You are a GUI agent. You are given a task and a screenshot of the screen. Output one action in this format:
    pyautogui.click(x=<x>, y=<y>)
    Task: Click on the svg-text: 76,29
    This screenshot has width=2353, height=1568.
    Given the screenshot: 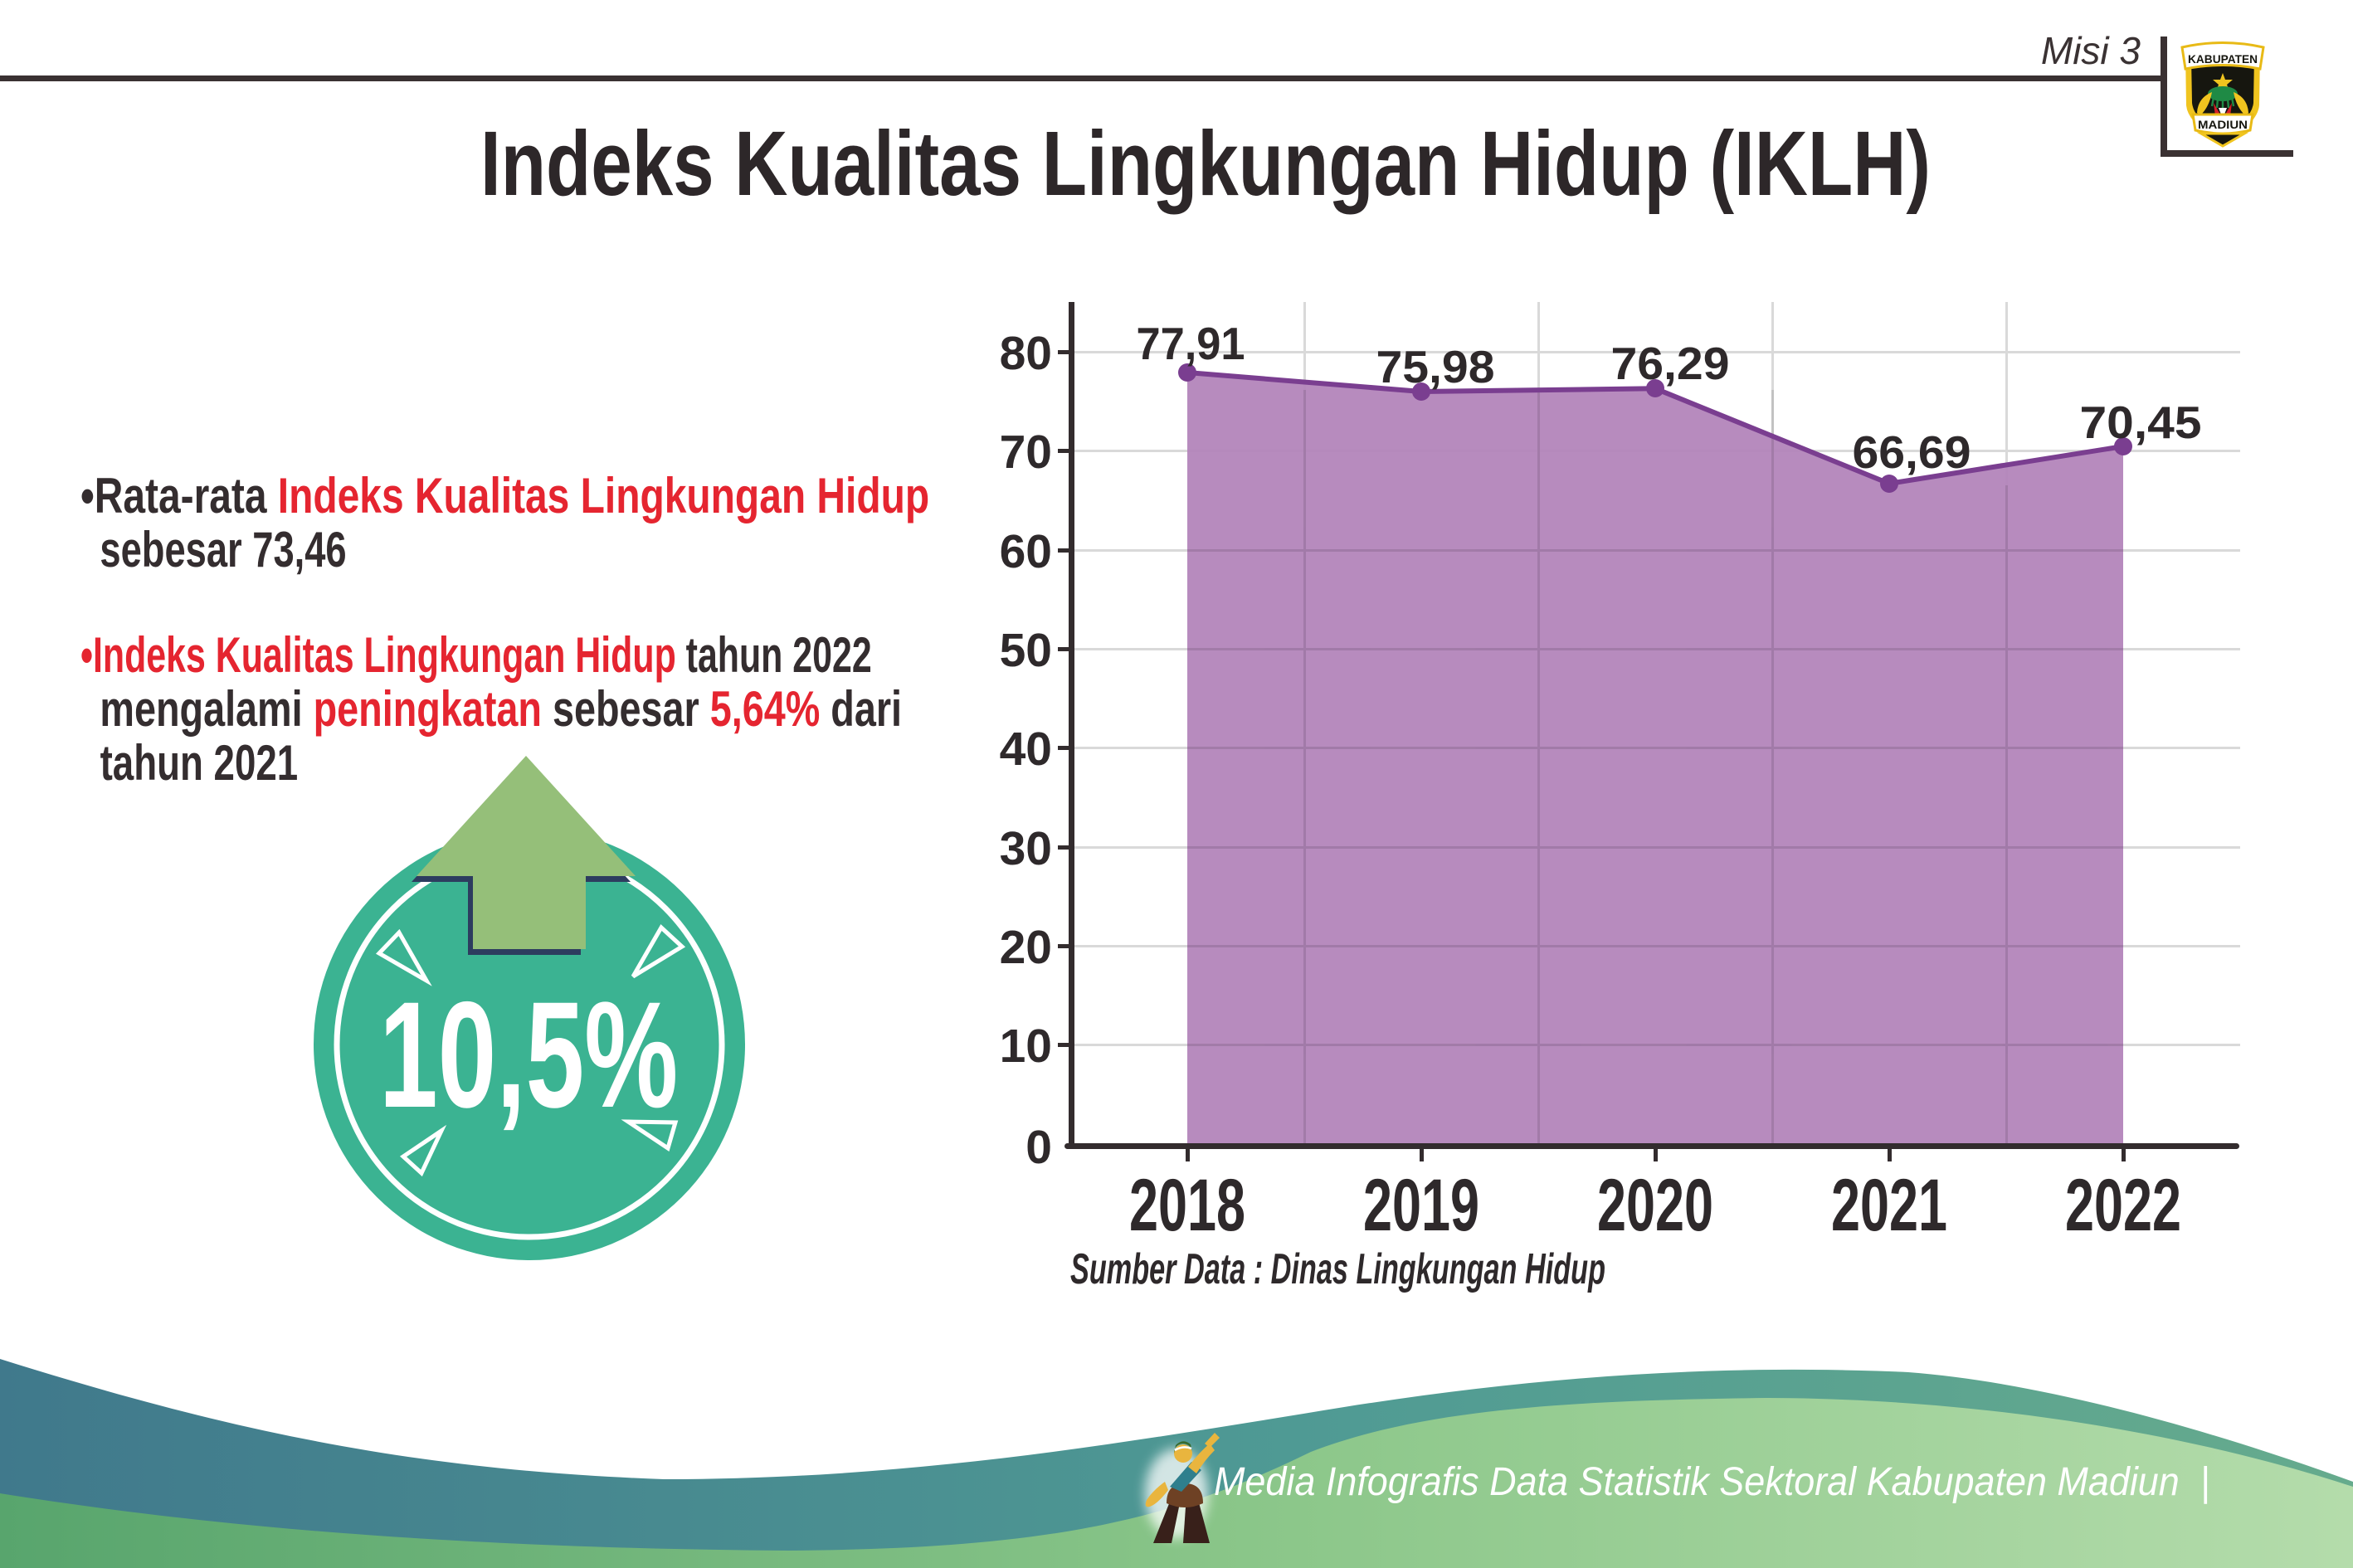 What is the action you would take?
    pyautogui.click(x=1670, y=363)
    